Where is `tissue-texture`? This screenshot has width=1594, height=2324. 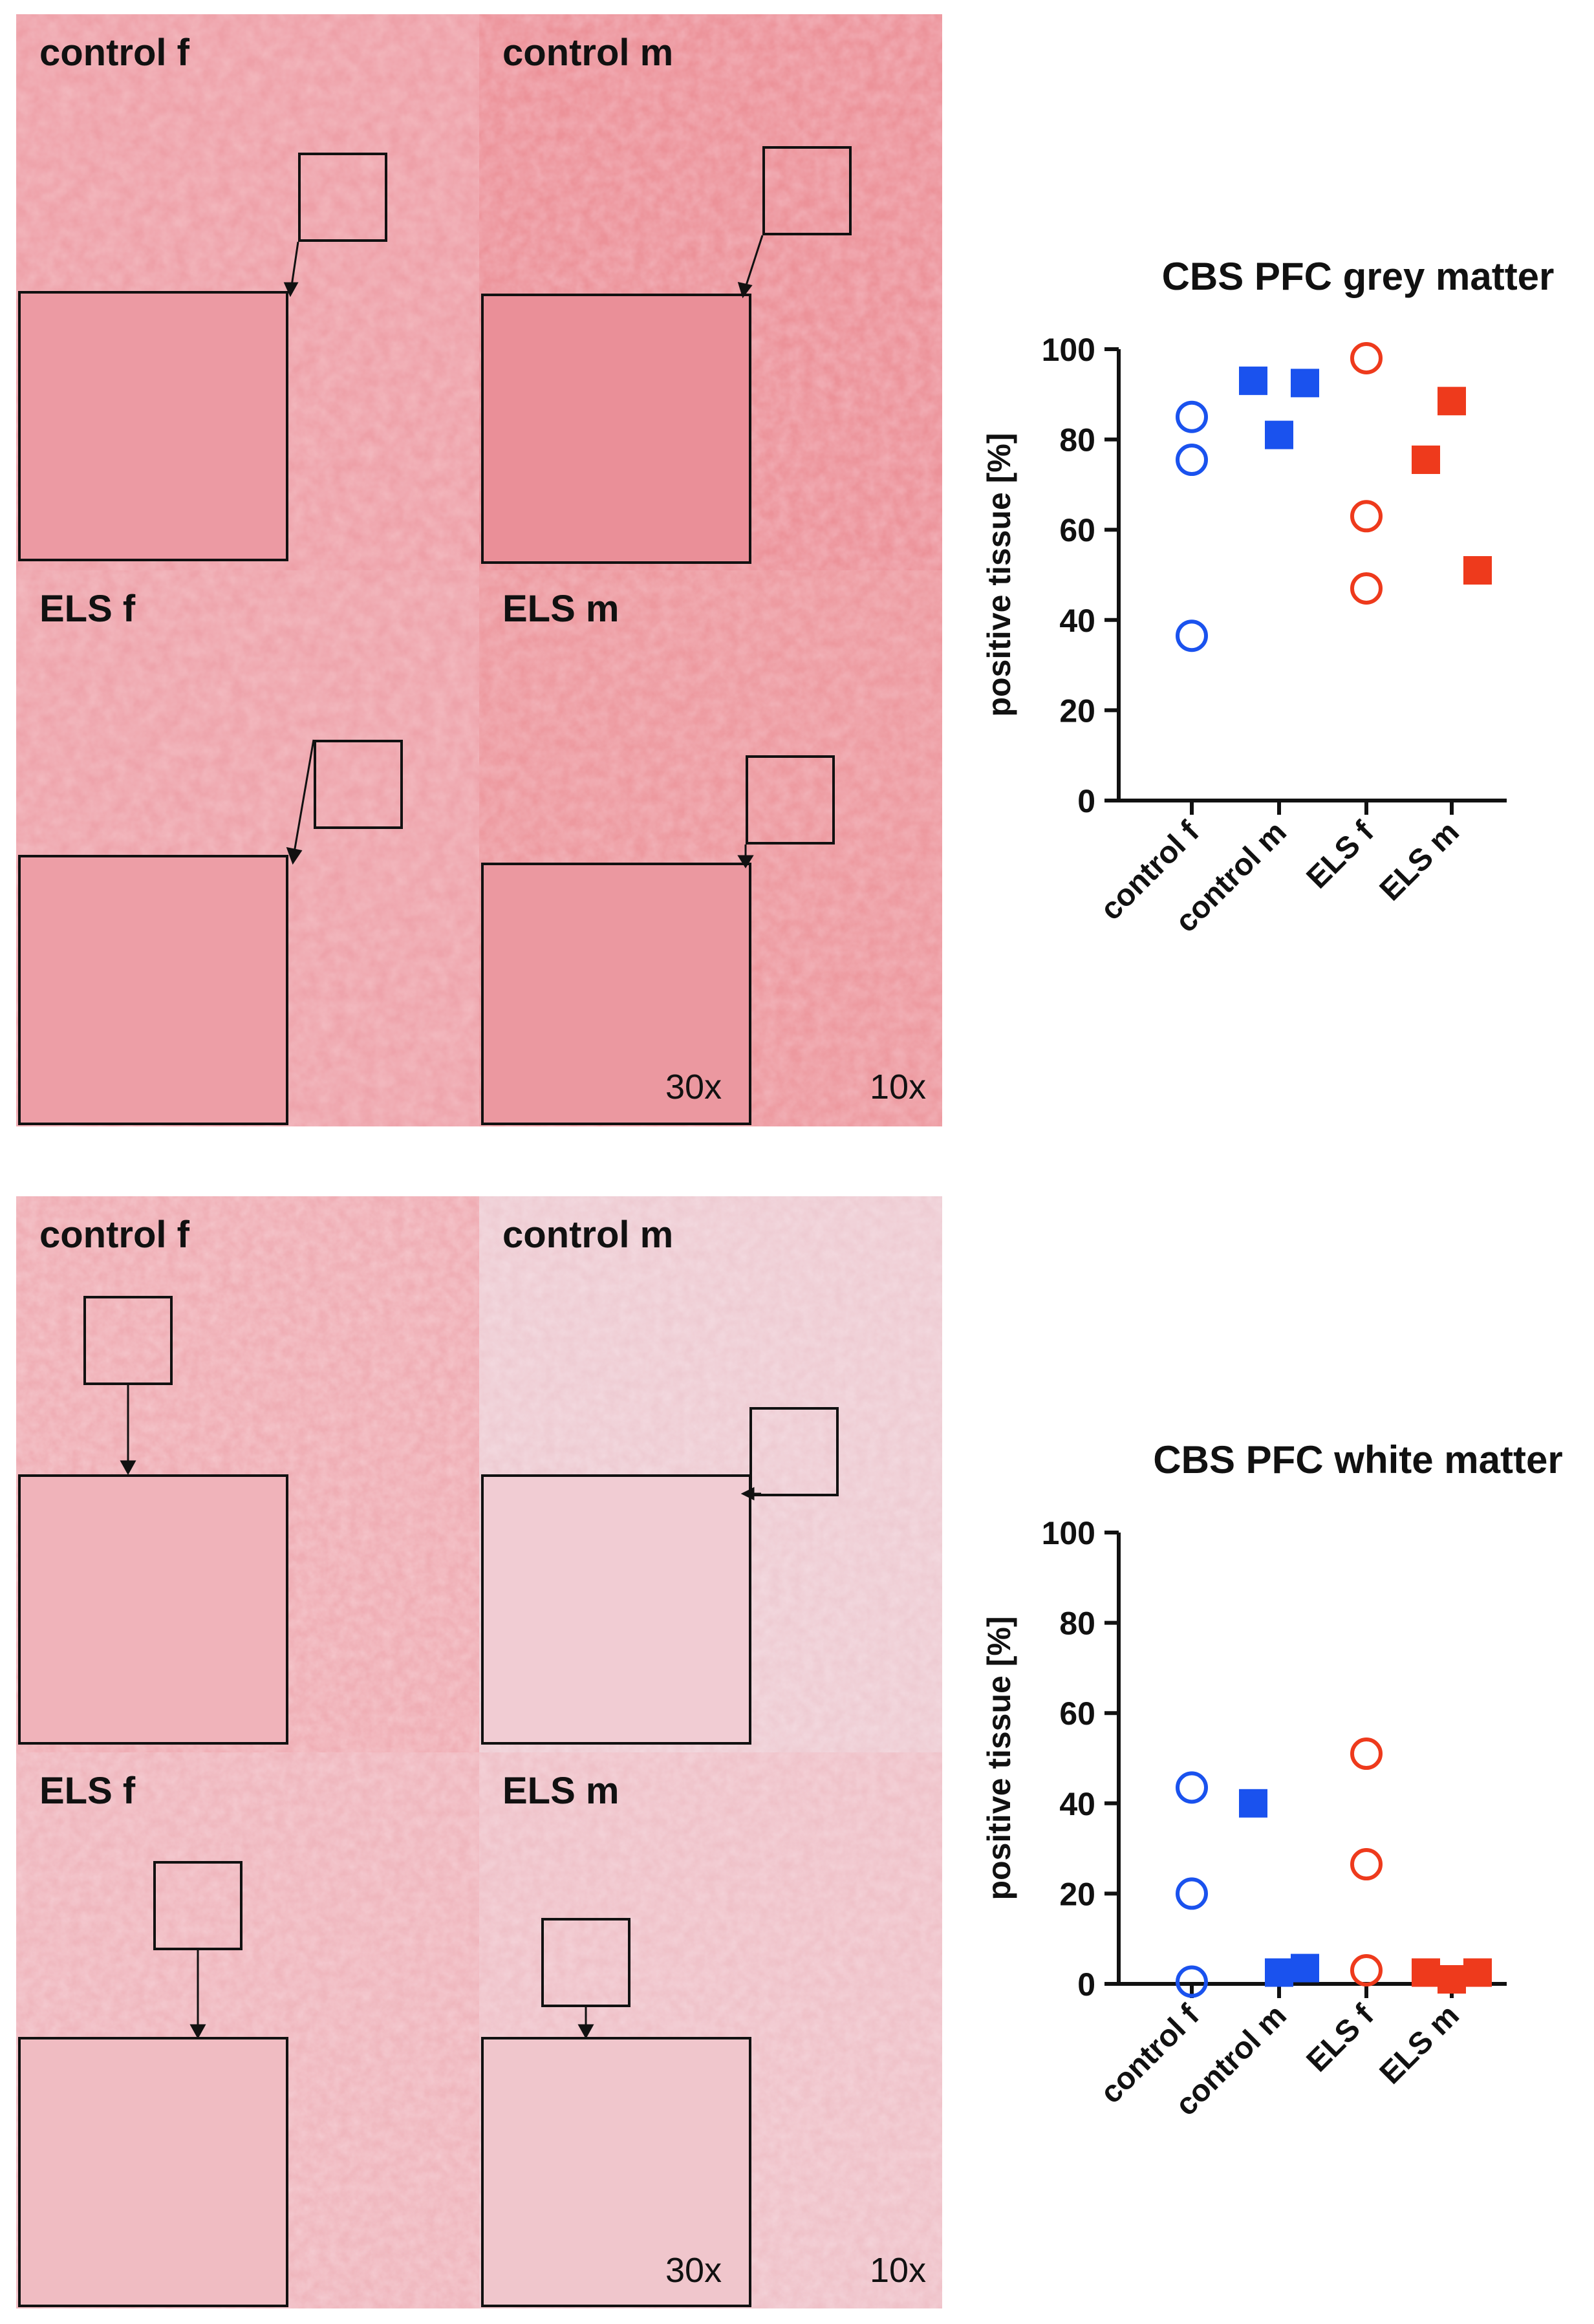 tissue-texture is located at coordinates (247, 2030).